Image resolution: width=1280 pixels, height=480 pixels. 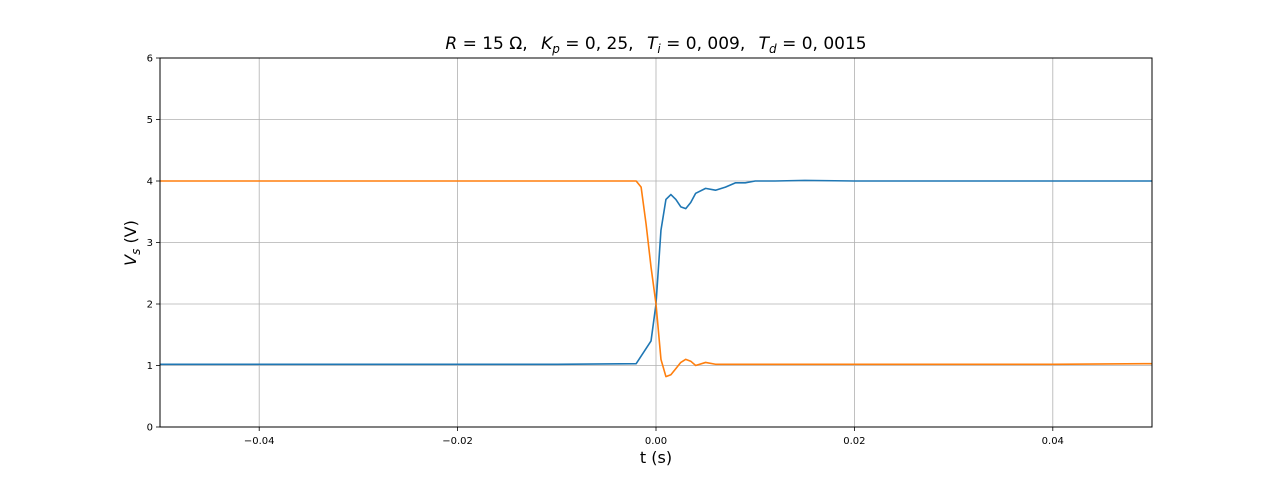 What do you see at coordinates (150, 366) in the screenshot?
I see `y-tick-label: 1` at bounding box center [150, 366].